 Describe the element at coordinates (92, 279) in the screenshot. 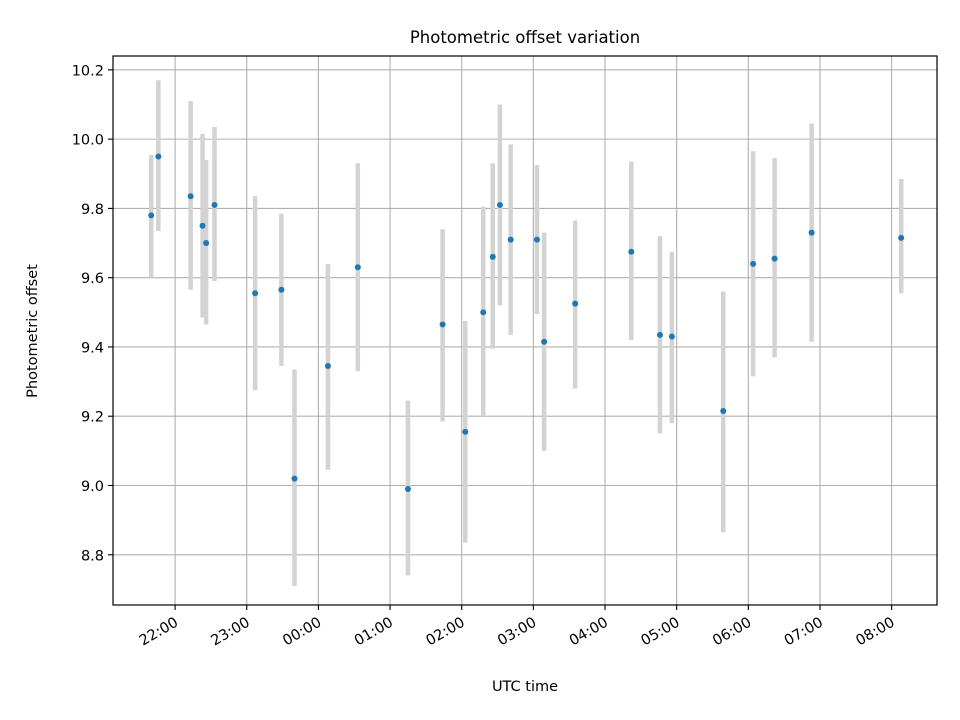

I see `y-tick-label: 9.6` at that location.